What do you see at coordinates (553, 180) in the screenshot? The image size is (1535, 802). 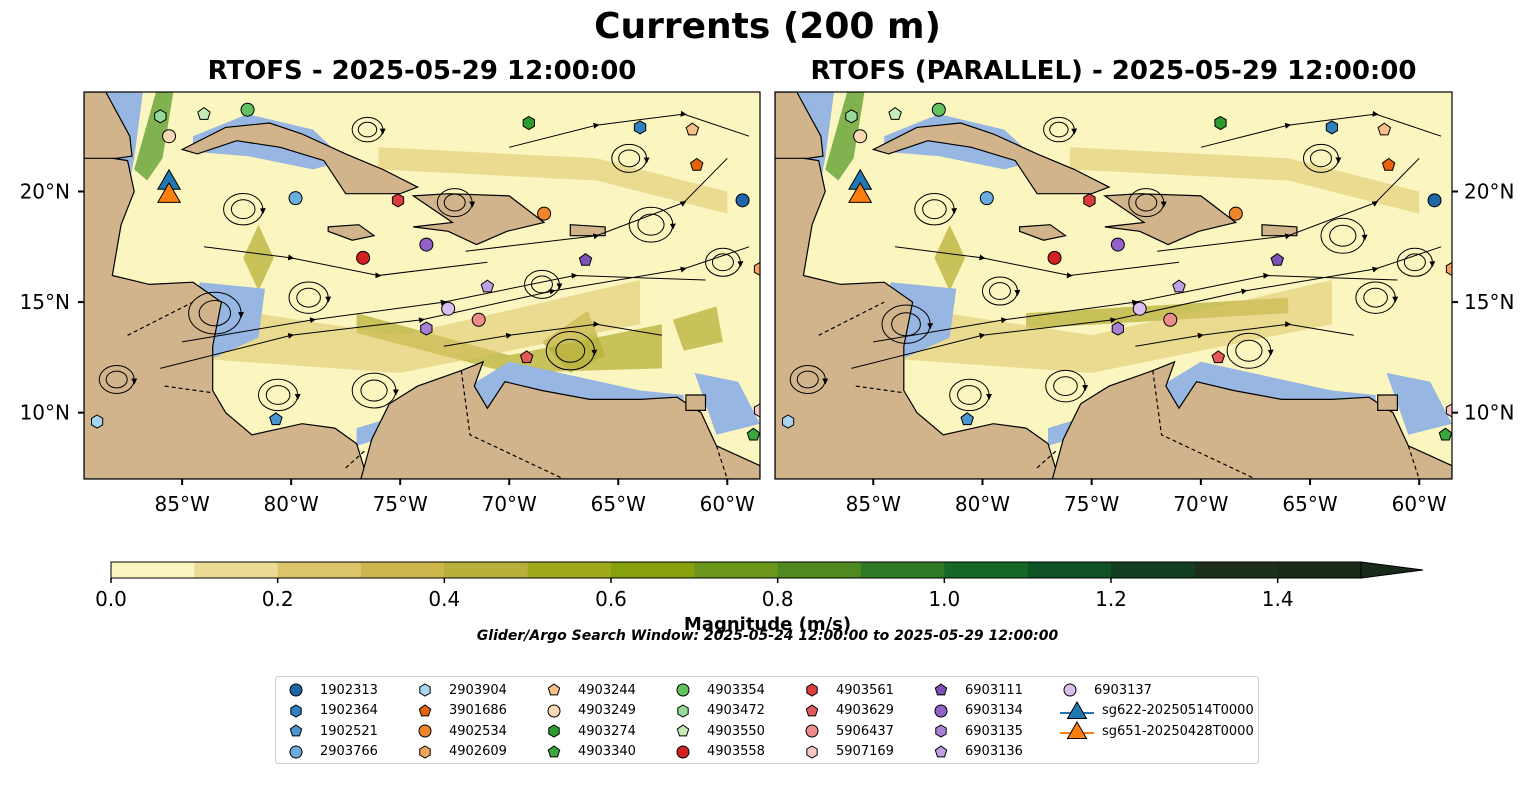 I see `speed-patch` at bounding box center [553, 180].